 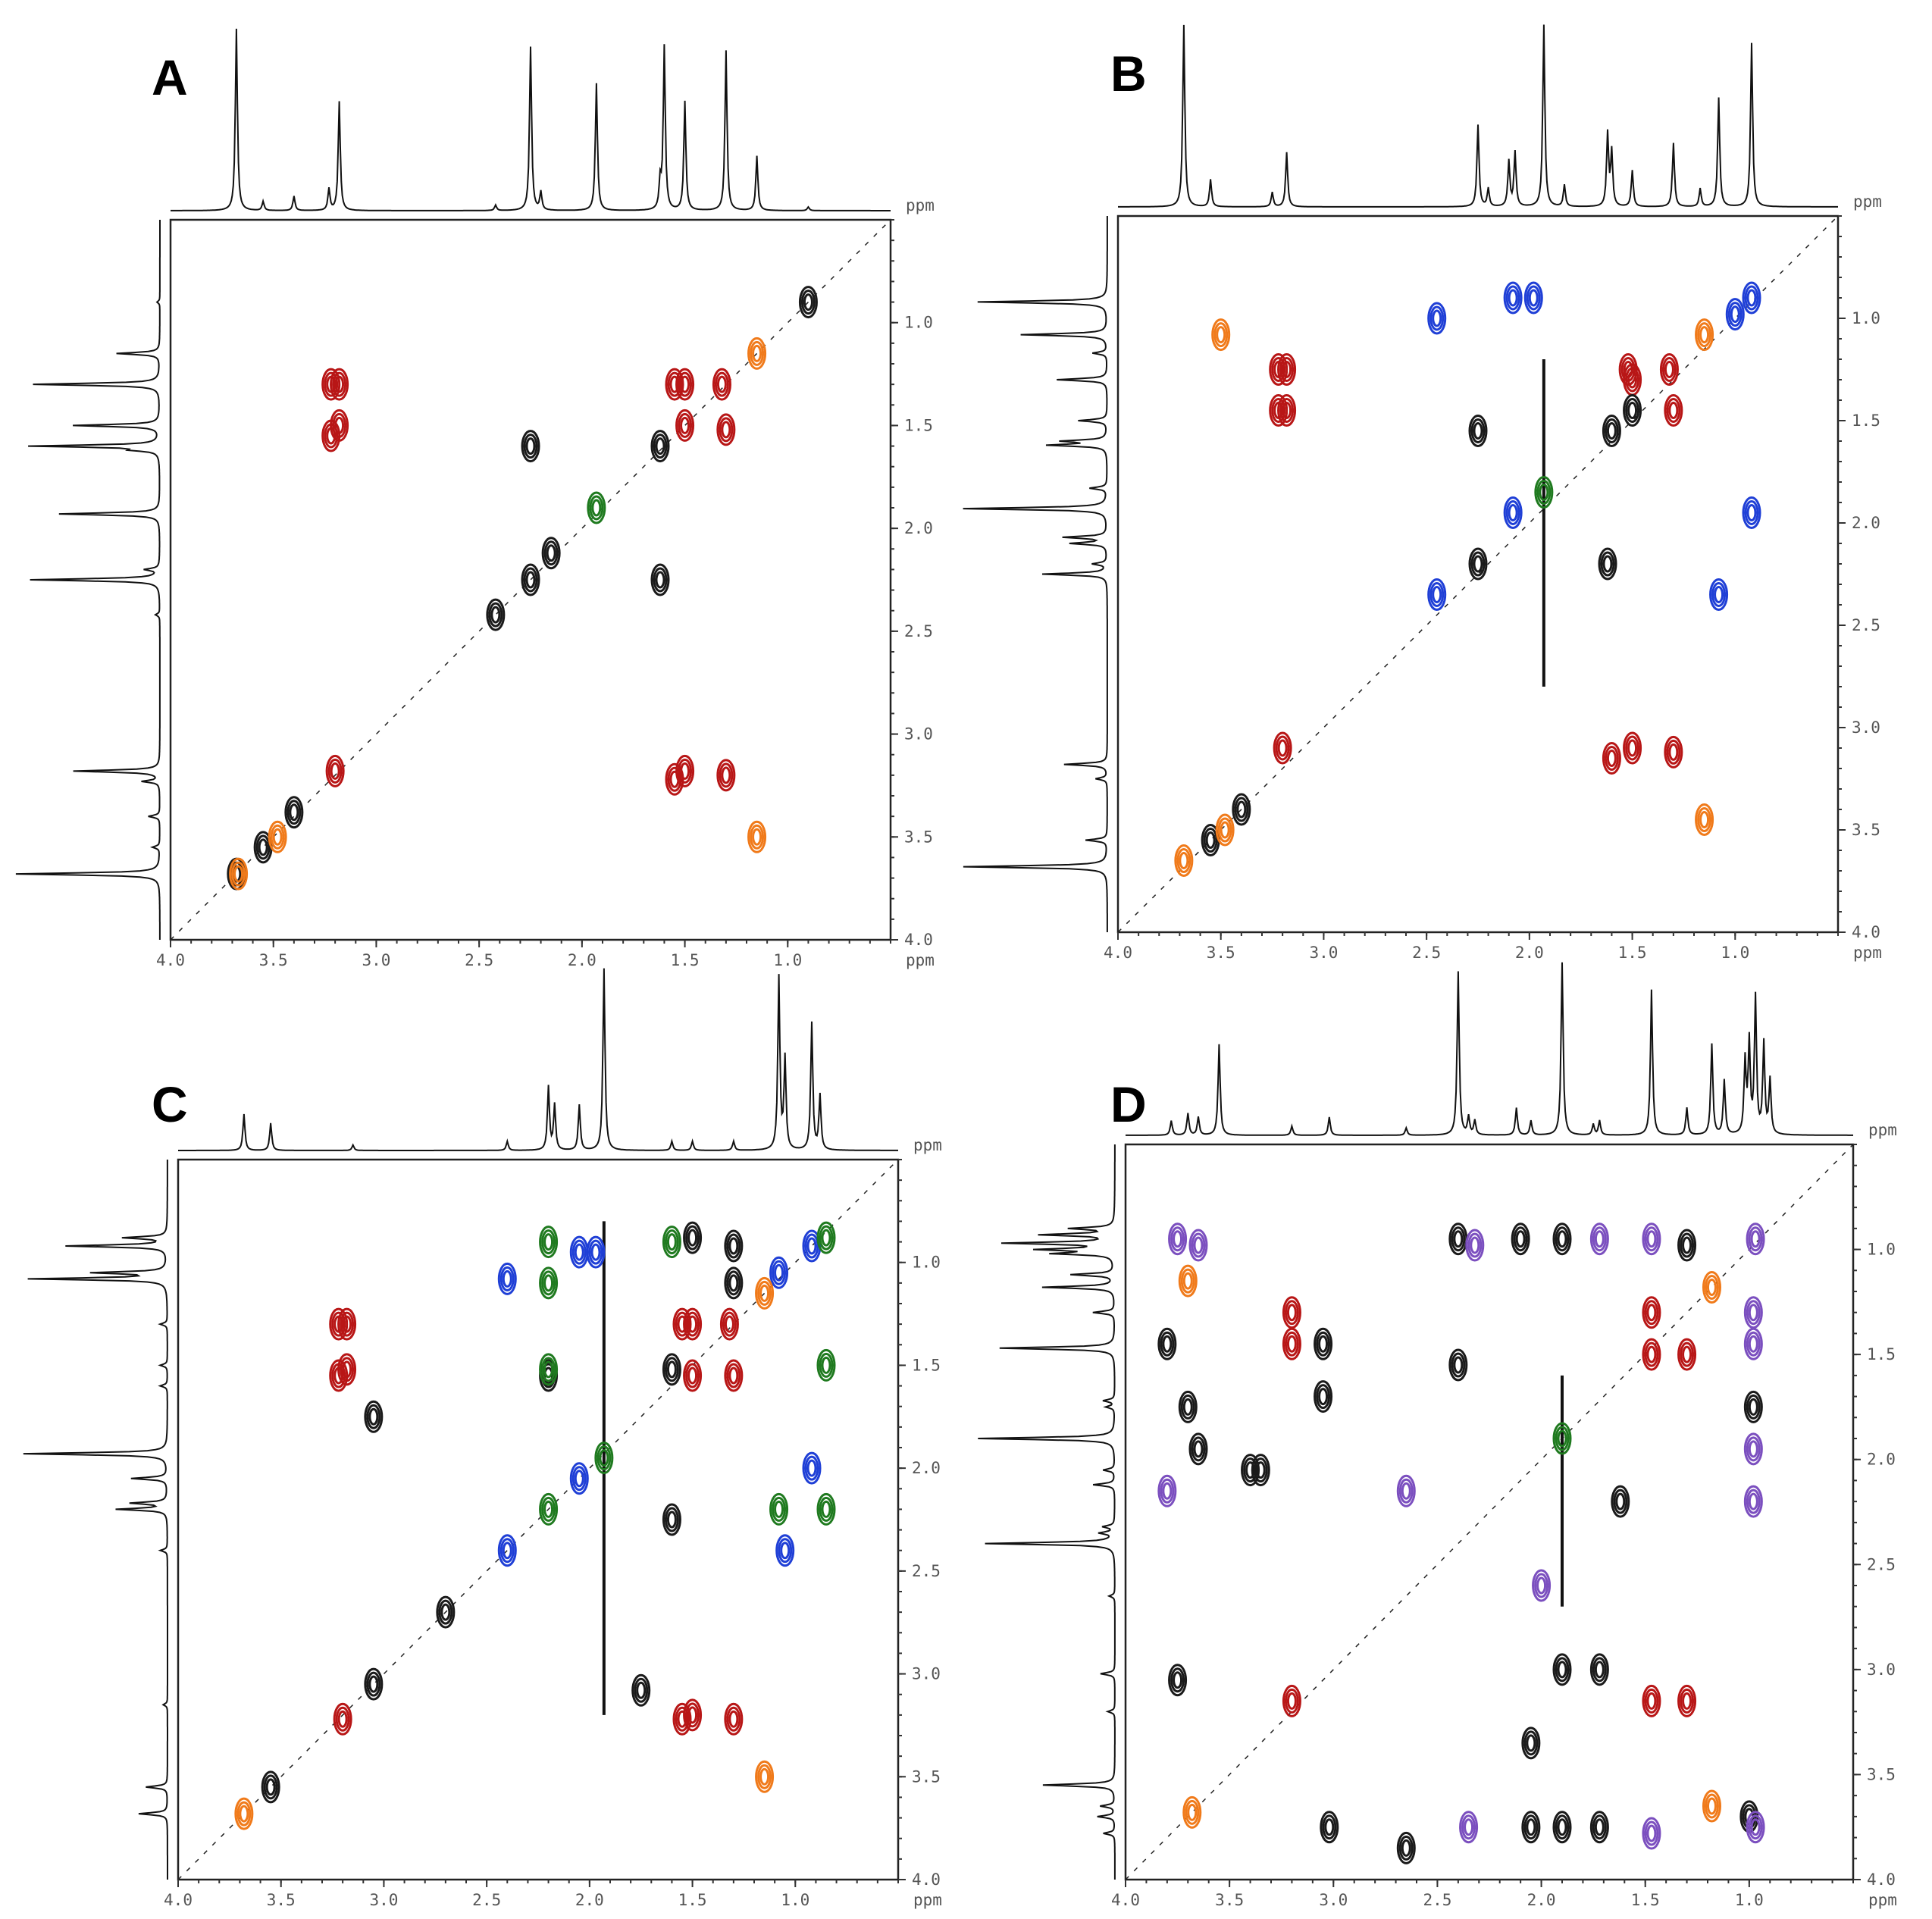 What do you see at coordinates (1529, 953) in the screenshot?
I see `x-tick-label: 2.0` at bounding box center [1529, 953].